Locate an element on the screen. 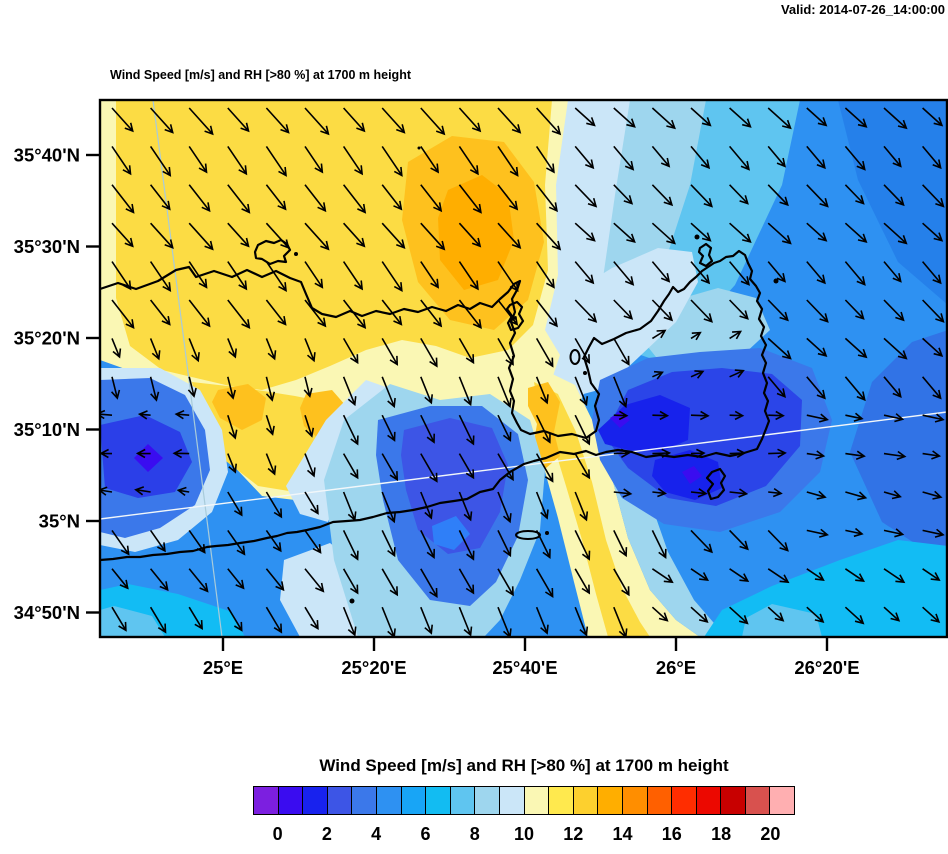 This screenshot has width=948, height=854. lat-tick-label: 35°N is located at coordinates (59, 521).